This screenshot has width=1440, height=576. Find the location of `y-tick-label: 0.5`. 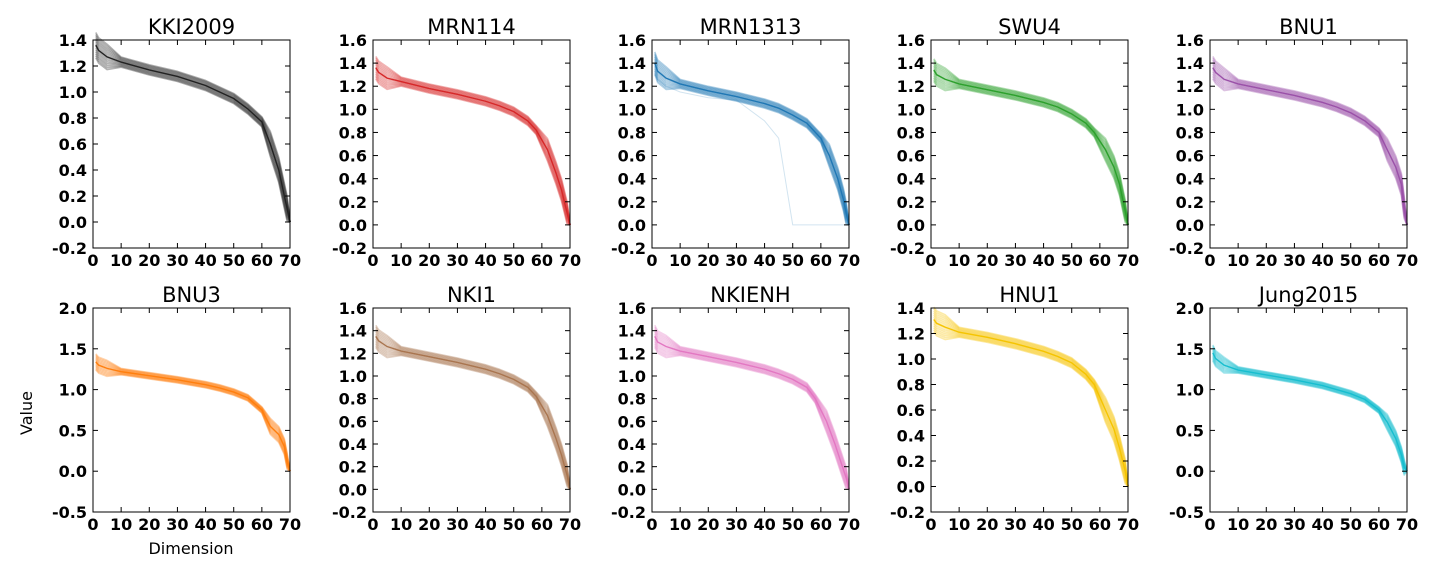

y-tick-label: 0.5 is located at coordinates (73, 430).